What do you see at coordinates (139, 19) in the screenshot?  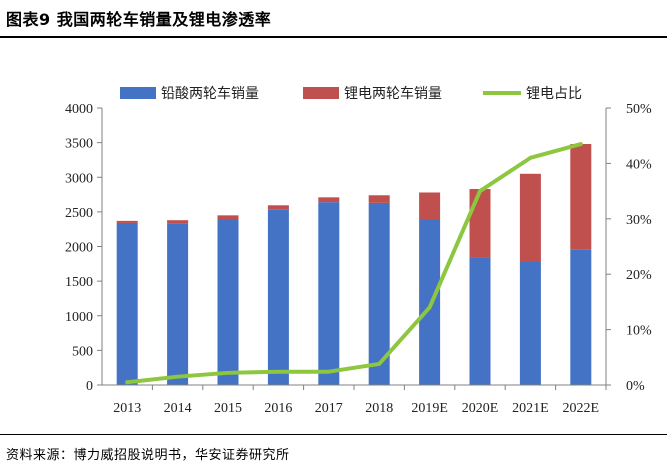 I see `figure-title: 图表9 我国两轮车销量及锂电渗透率` at bounding box center [139, 19].